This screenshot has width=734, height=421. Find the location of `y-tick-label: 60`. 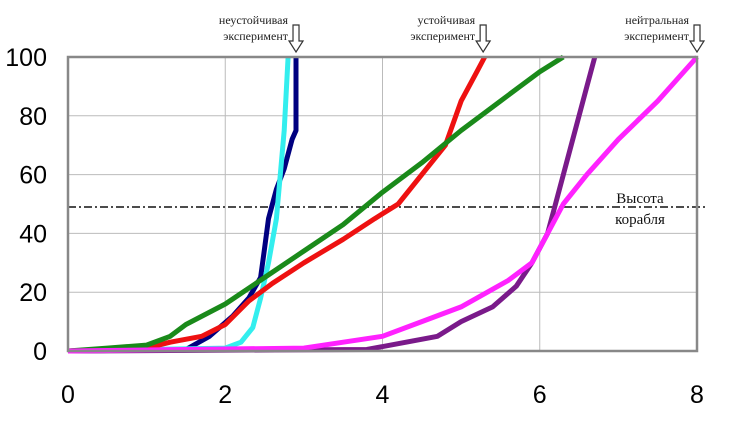

y-tick-label: 60 is located at coordinates (33, 176).